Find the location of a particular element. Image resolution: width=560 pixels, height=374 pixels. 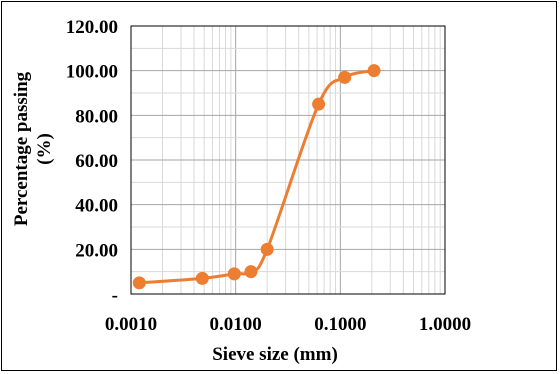

x-axis-ticks: 0.0010 0.0100 0.1000 1.0000 is located at coordinates (288, 324).